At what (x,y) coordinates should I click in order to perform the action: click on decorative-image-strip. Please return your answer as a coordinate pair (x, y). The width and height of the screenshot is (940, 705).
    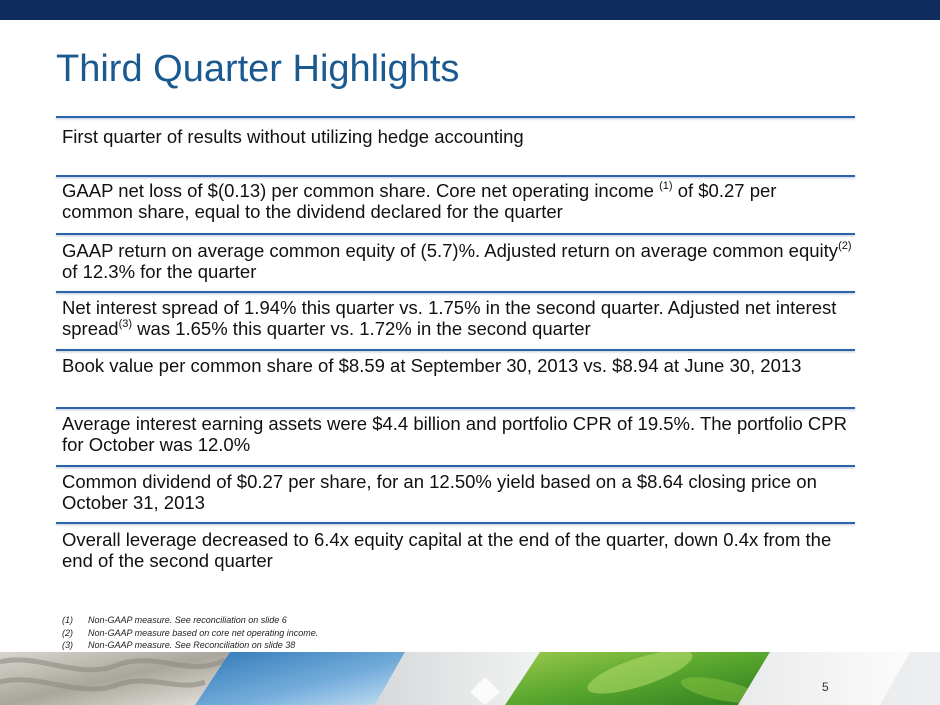
    Looking at the image, I should click on (470, 678).